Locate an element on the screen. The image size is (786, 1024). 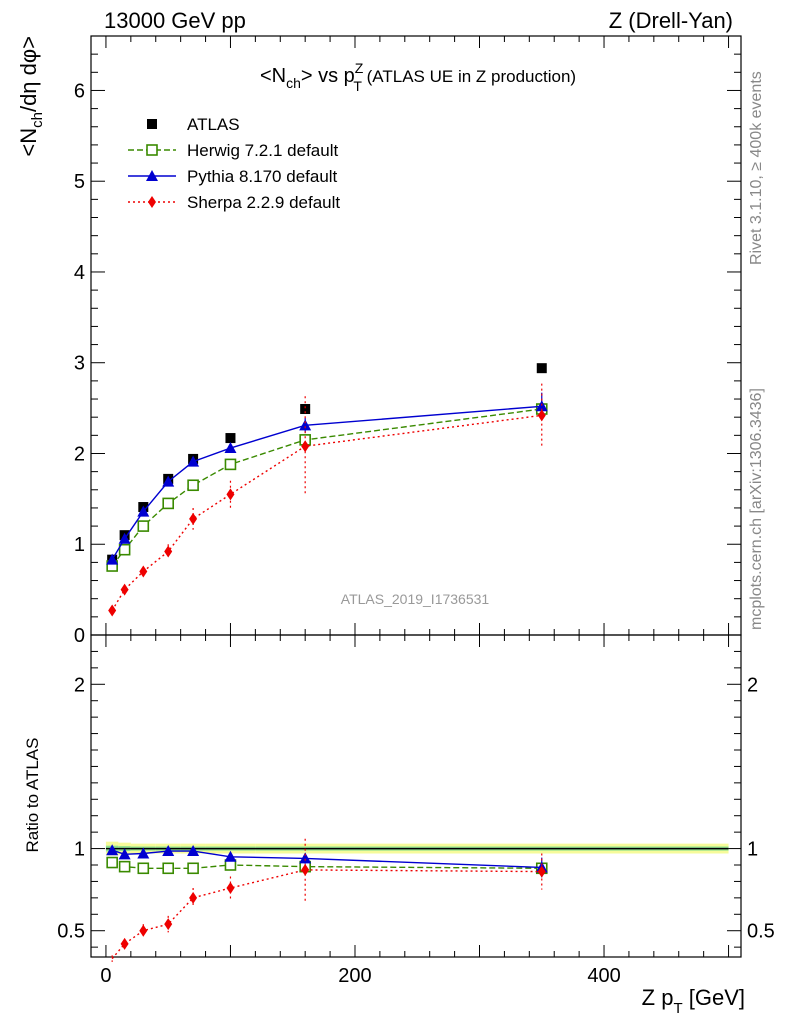
legend-label: Pythia 8.170 default is located at coordinates (262, 176).